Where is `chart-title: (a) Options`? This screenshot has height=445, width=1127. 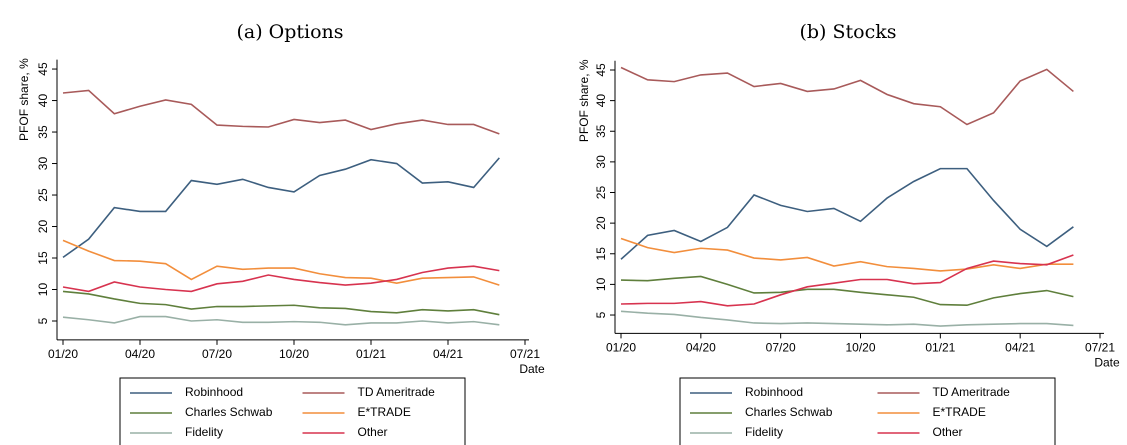
chart-title: (a) Options is located at coordinates (289, 32).